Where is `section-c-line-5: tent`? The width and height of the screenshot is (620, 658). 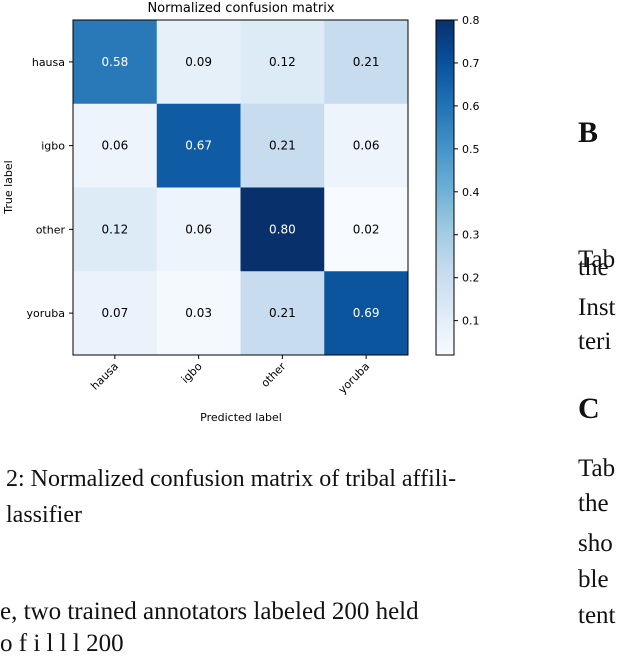 section-c-line-5: tent is located at coordinates (597, 615).